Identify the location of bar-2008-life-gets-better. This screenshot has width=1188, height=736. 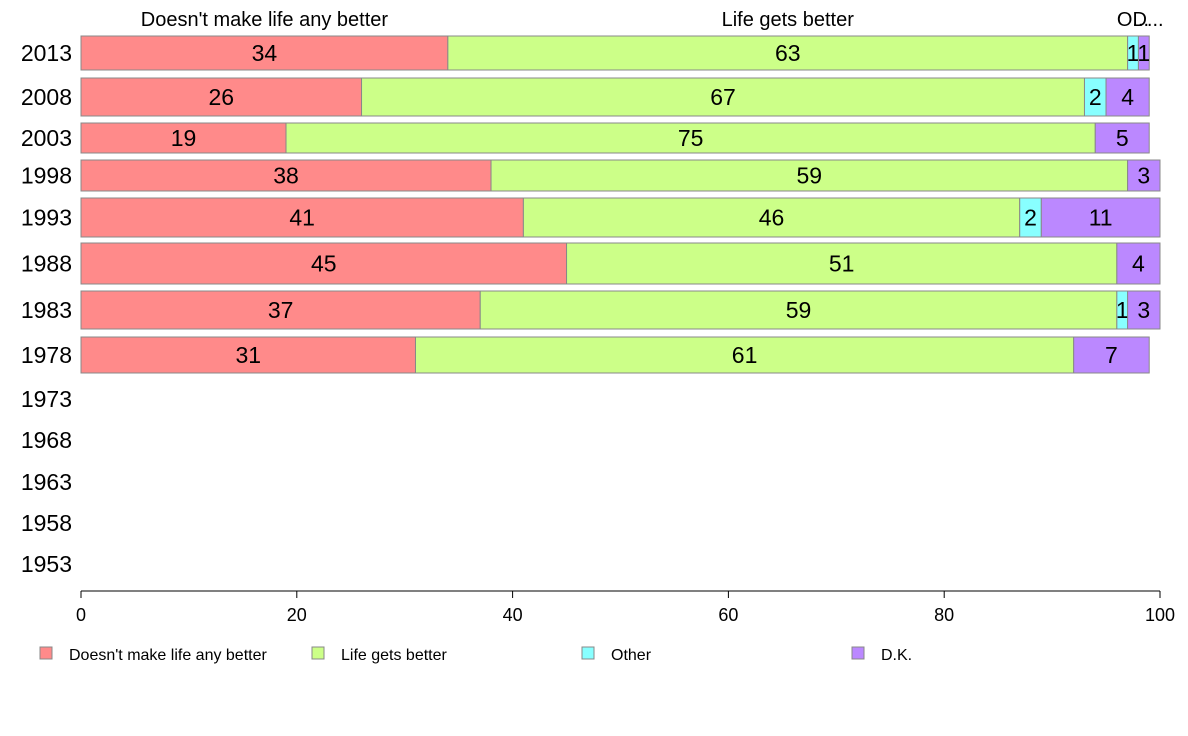
(723, 97).